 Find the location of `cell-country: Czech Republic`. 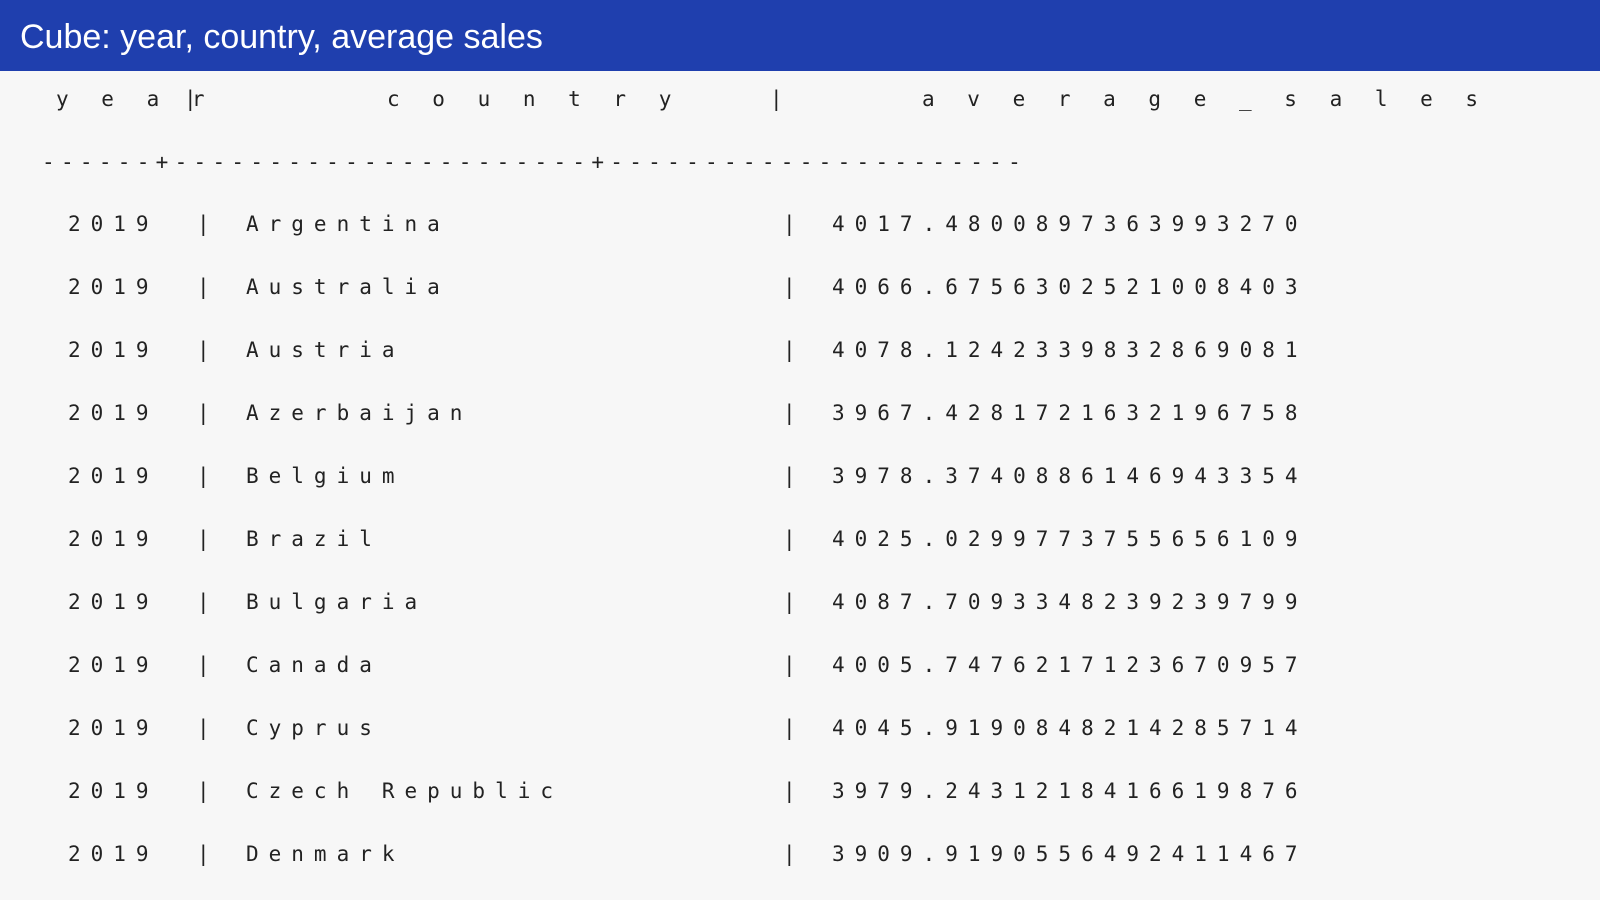

cell-country: Czech Republic is located at coordinates (405, 791).